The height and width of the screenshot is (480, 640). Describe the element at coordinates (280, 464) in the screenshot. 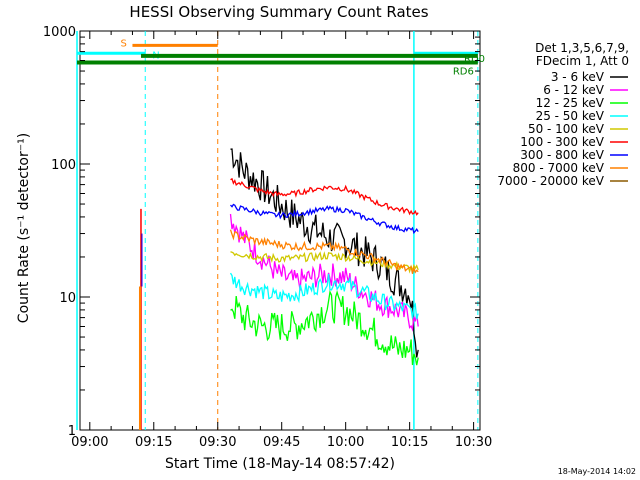

I see `x-axis-label: Start Time (18-May-14 08:57:42)` at that location.